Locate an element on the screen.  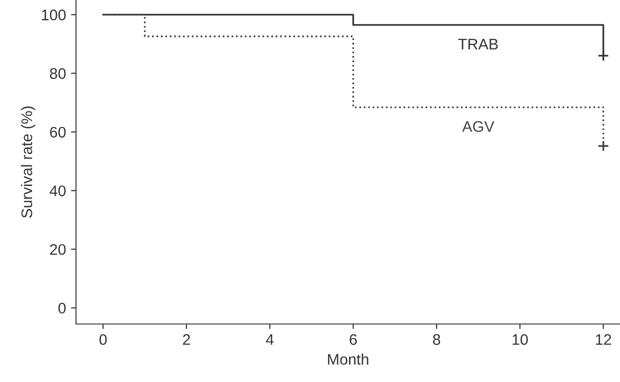
x-tick-label: 2 is located at coordinates (186, 339).